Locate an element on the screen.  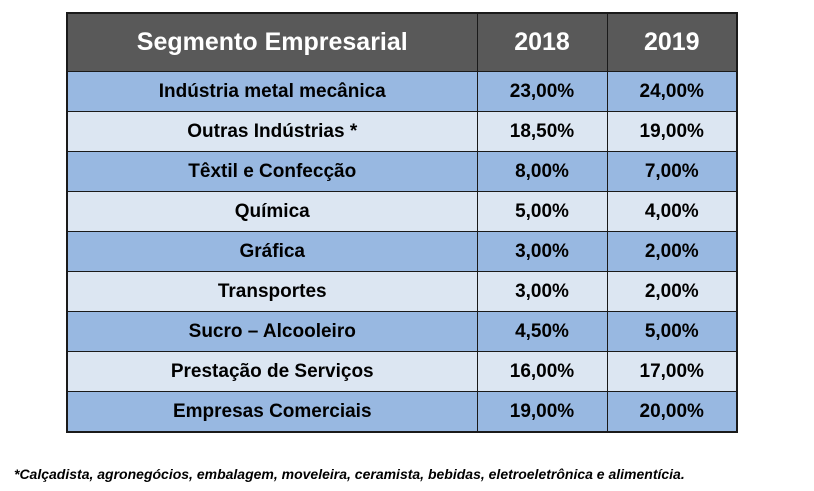
segment-cell: Têxtil e Confecção is located at coordinates (272, 171).